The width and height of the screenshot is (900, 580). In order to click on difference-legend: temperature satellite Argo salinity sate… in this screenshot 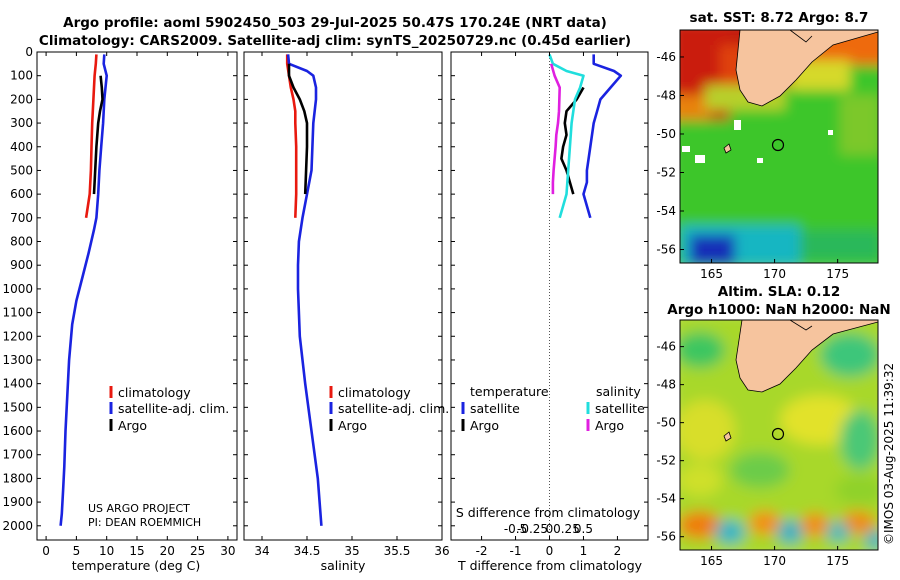, I will do `click(553, 408)`.